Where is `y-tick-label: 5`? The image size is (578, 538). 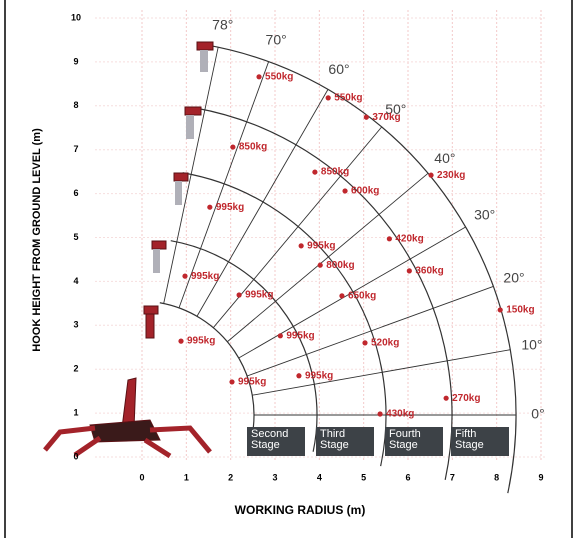
y-tick-label: 5 is located at coordinates (75, 237).